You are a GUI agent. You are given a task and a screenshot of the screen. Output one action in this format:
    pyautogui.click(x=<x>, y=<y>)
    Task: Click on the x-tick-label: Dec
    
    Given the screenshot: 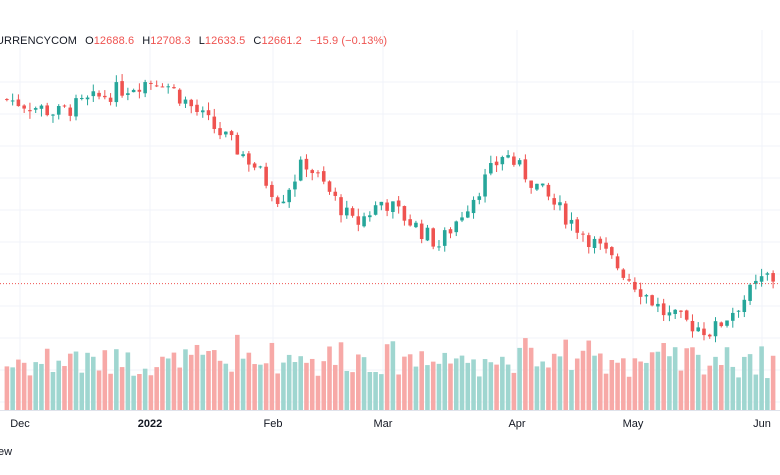 What is the action you would take?
    pyautogui.click(x=20, y=424)
    